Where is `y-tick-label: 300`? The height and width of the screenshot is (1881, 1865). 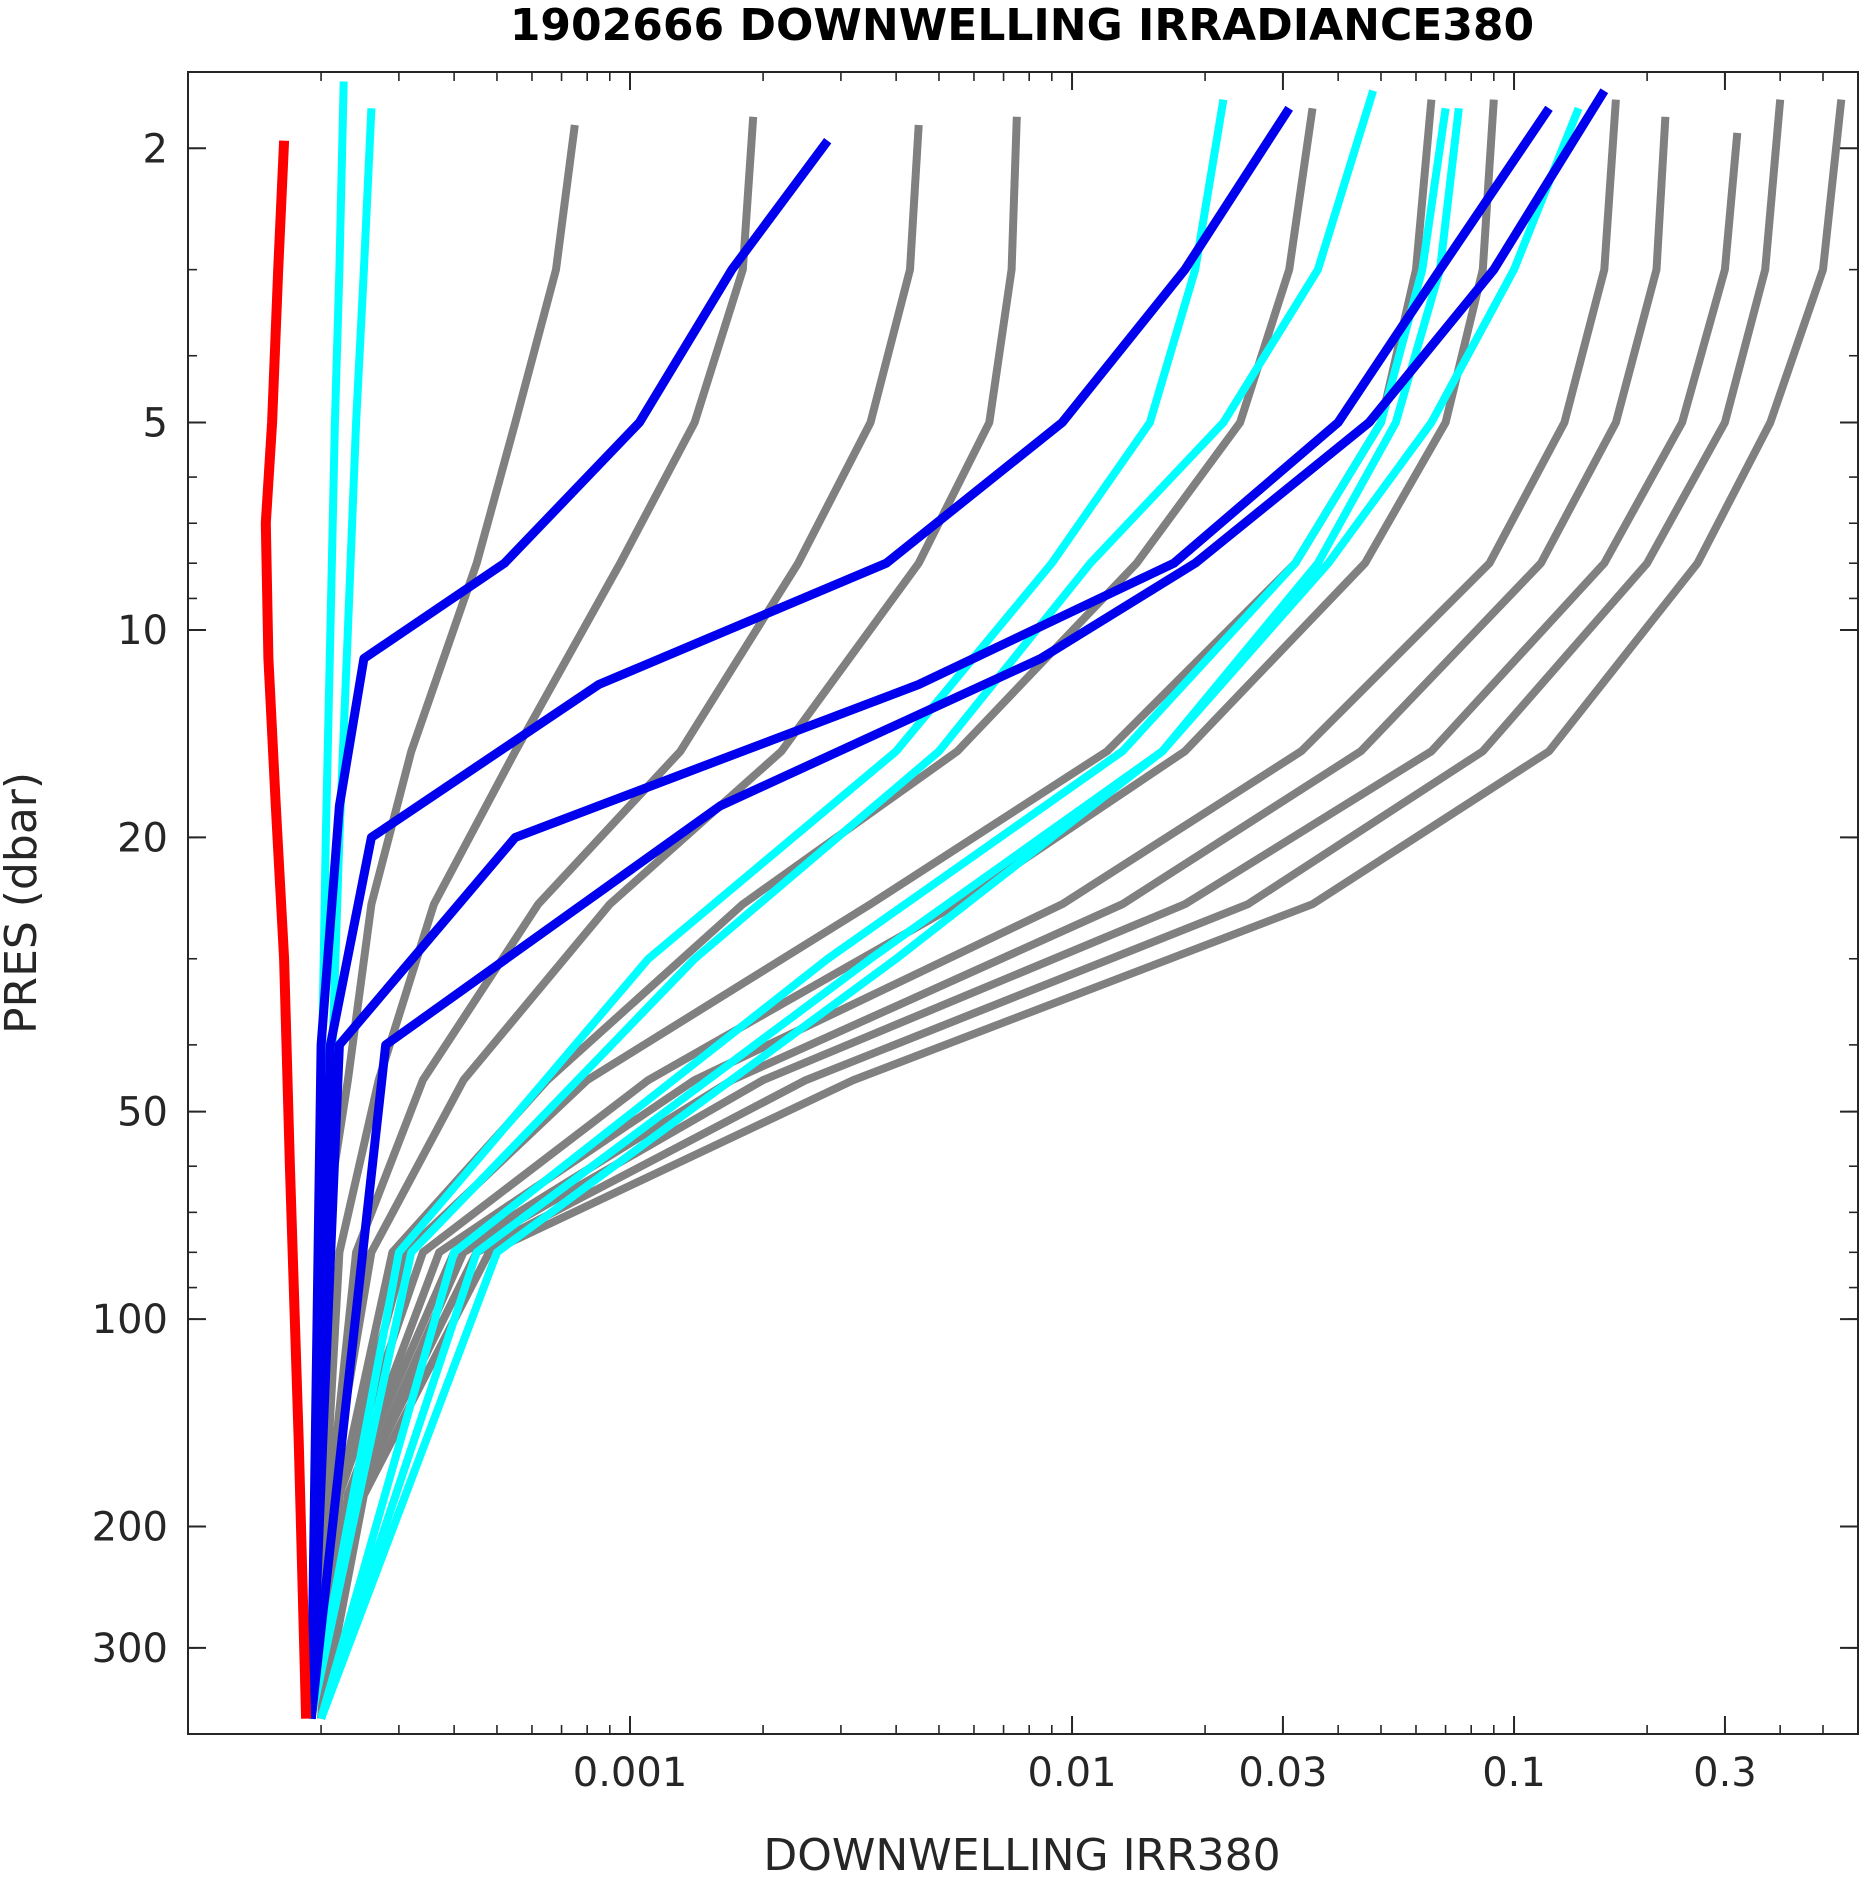 y-tick-label: 300 is located at coordinates (130, 1649).